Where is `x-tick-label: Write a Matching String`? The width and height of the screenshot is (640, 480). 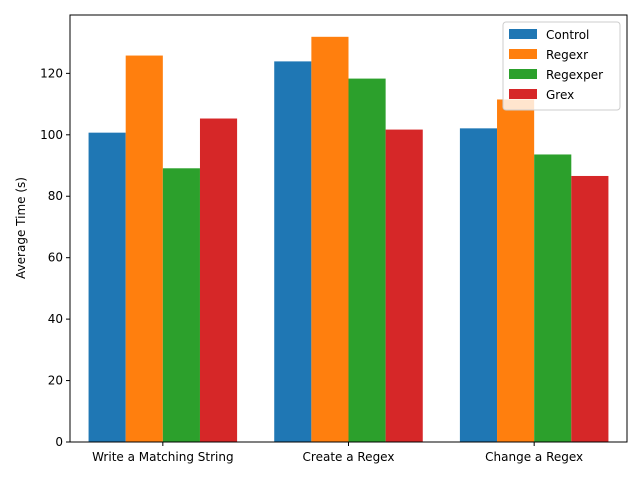
x-tick-label: Write a Matching String is located at coordinates (162, 457).